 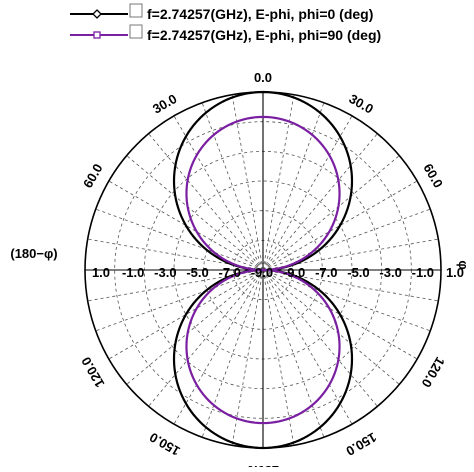 I want to click on legend-entry-2: f=2.74257(GHz), E-phi, phi=90 (deg), so click(x=264, y=35).